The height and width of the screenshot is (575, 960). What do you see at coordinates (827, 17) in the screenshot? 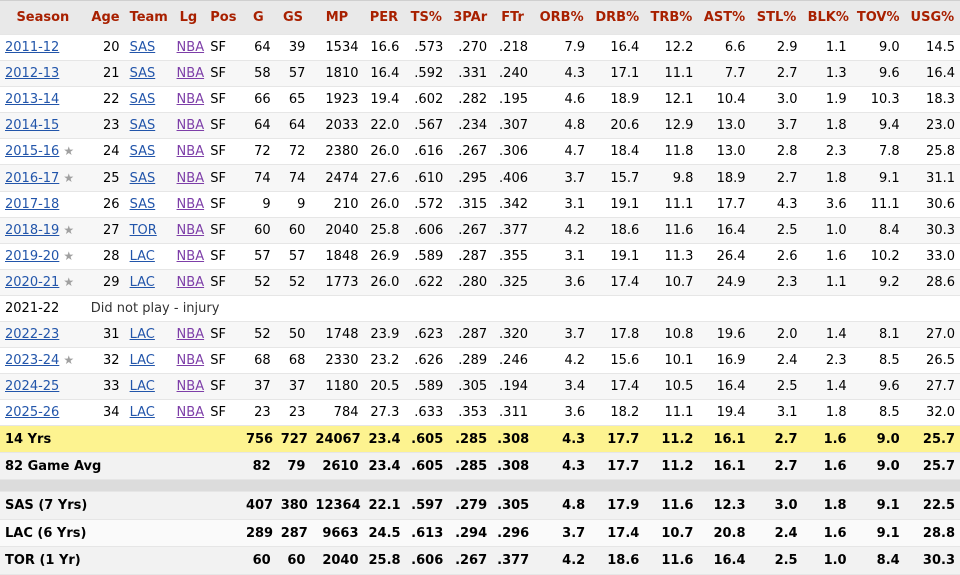
I see `col-header-blk: BLK%` at bounding box center [827, 17].